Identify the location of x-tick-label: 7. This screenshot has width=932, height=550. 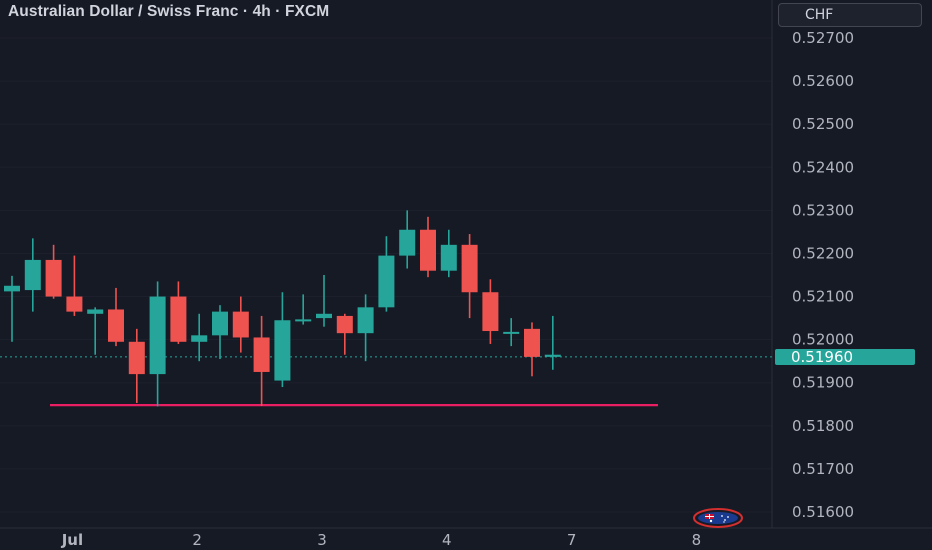
(572, 540).